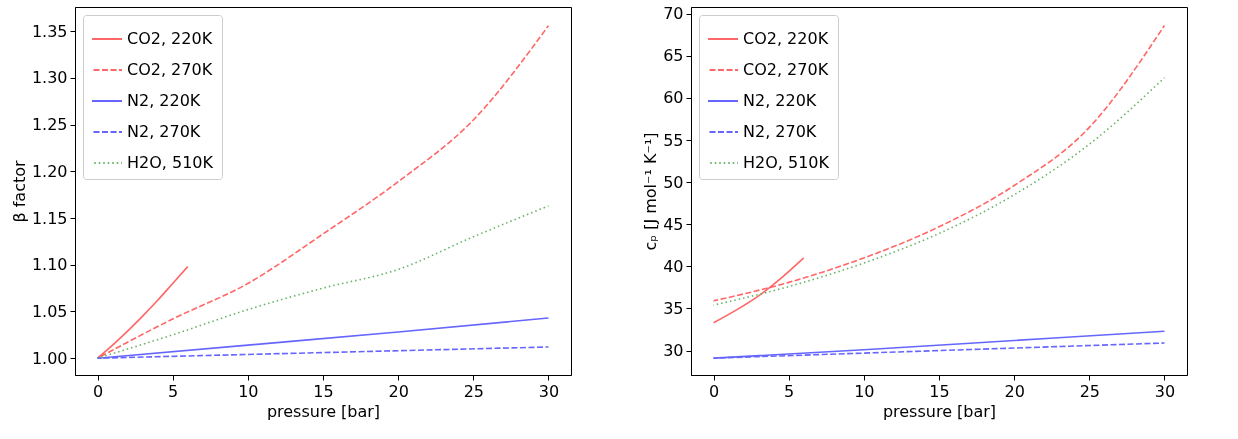 Image resolution: width=1238 pixels, height=439 pixels. What do you see at coordinates (673, 266) in the screenshot?
I see `y-tick-label: 40` at bounding box center [673, 266].